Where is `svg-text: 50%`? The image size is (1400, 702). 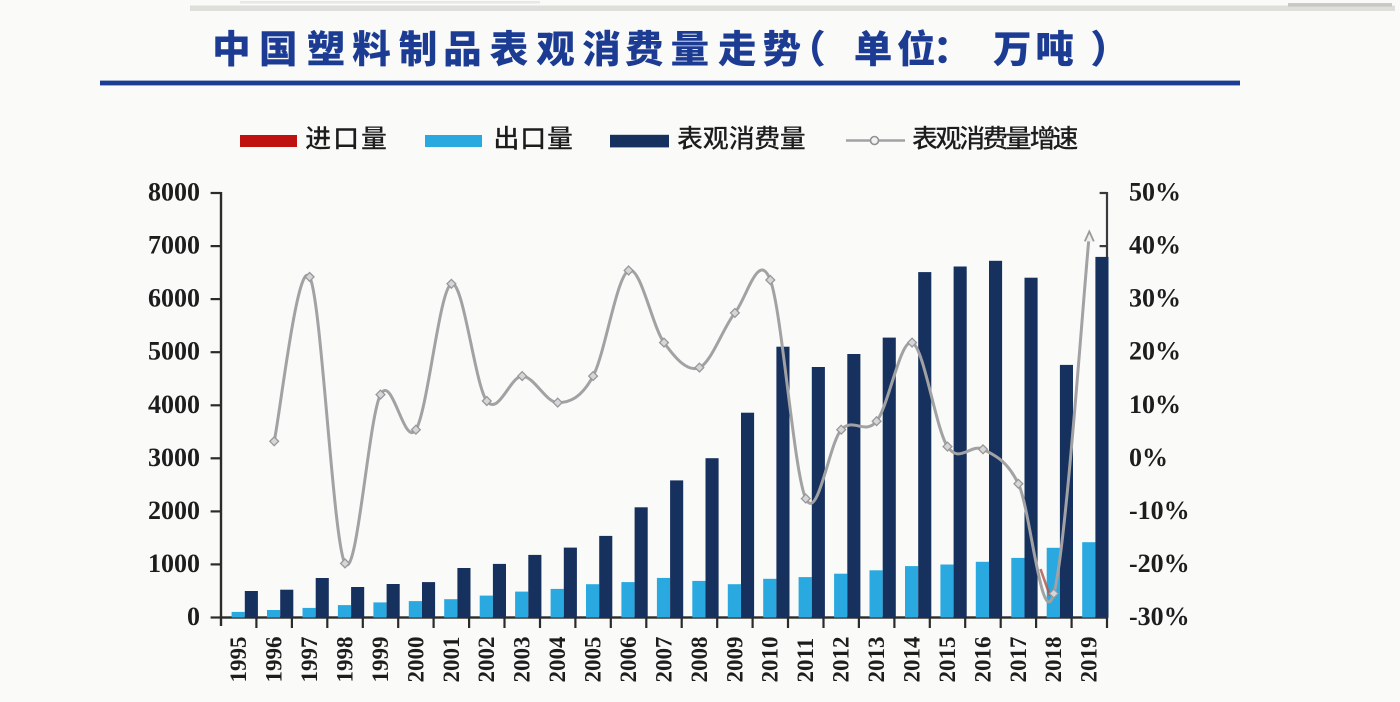
svg-text: 50% is located at coordinates (1155, 192).